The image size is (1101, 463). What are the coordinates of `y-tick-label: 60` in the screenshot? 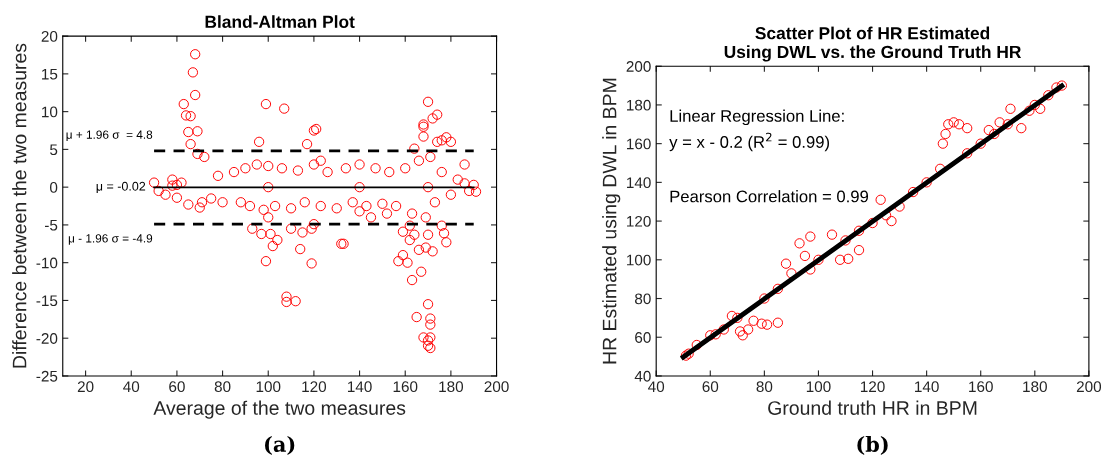 It's located at (643, 337).